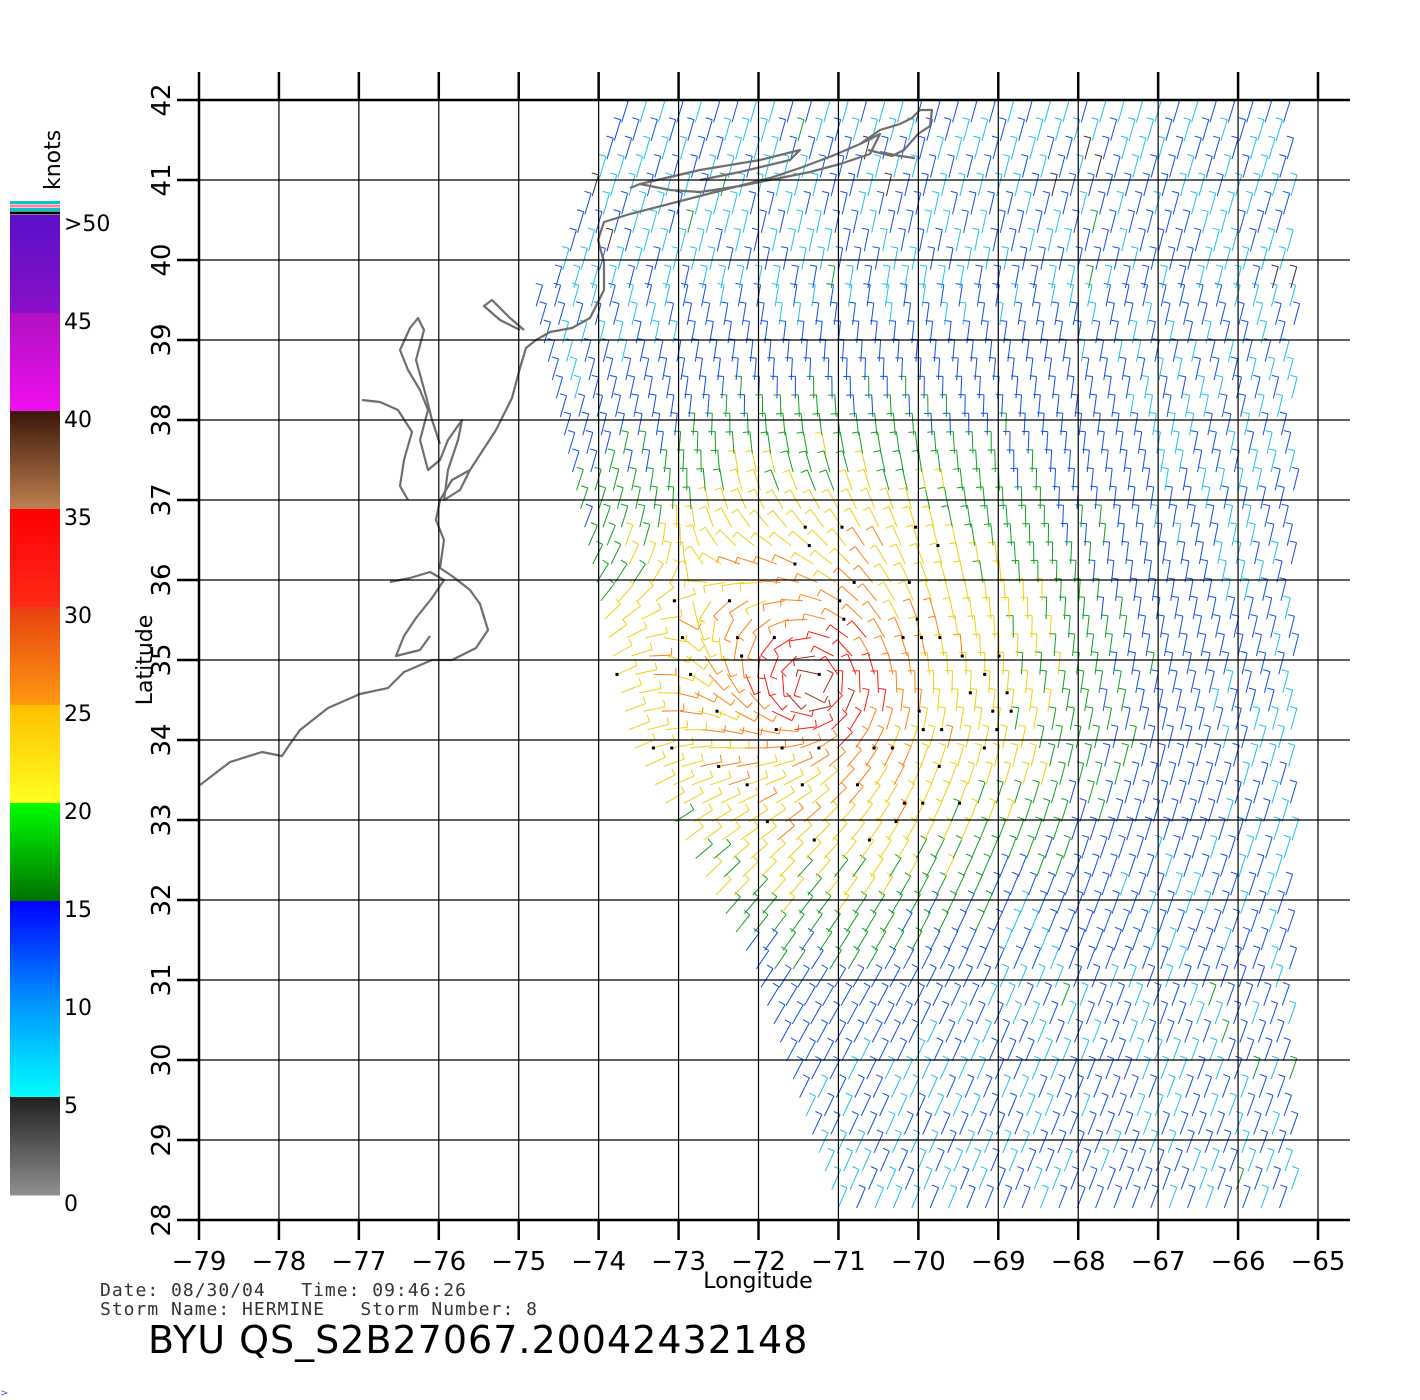 The height and width of the screenshot is (1400, 1420). What do you see at coordinates (319, 1309) in the screenshot?
I see `storm-info-line: Storm Name: HERMINE Storm Number: 8` at bounding box center [319, 1309].